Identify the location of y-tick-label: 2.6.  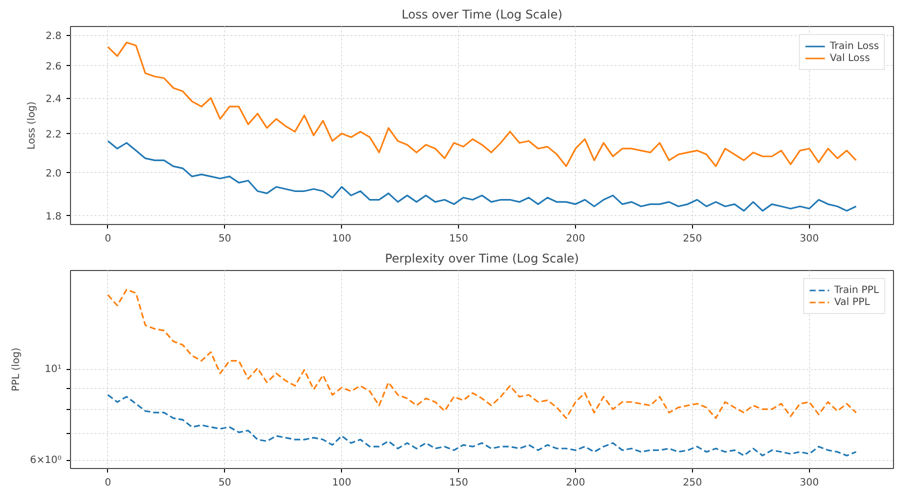
(54, 66).